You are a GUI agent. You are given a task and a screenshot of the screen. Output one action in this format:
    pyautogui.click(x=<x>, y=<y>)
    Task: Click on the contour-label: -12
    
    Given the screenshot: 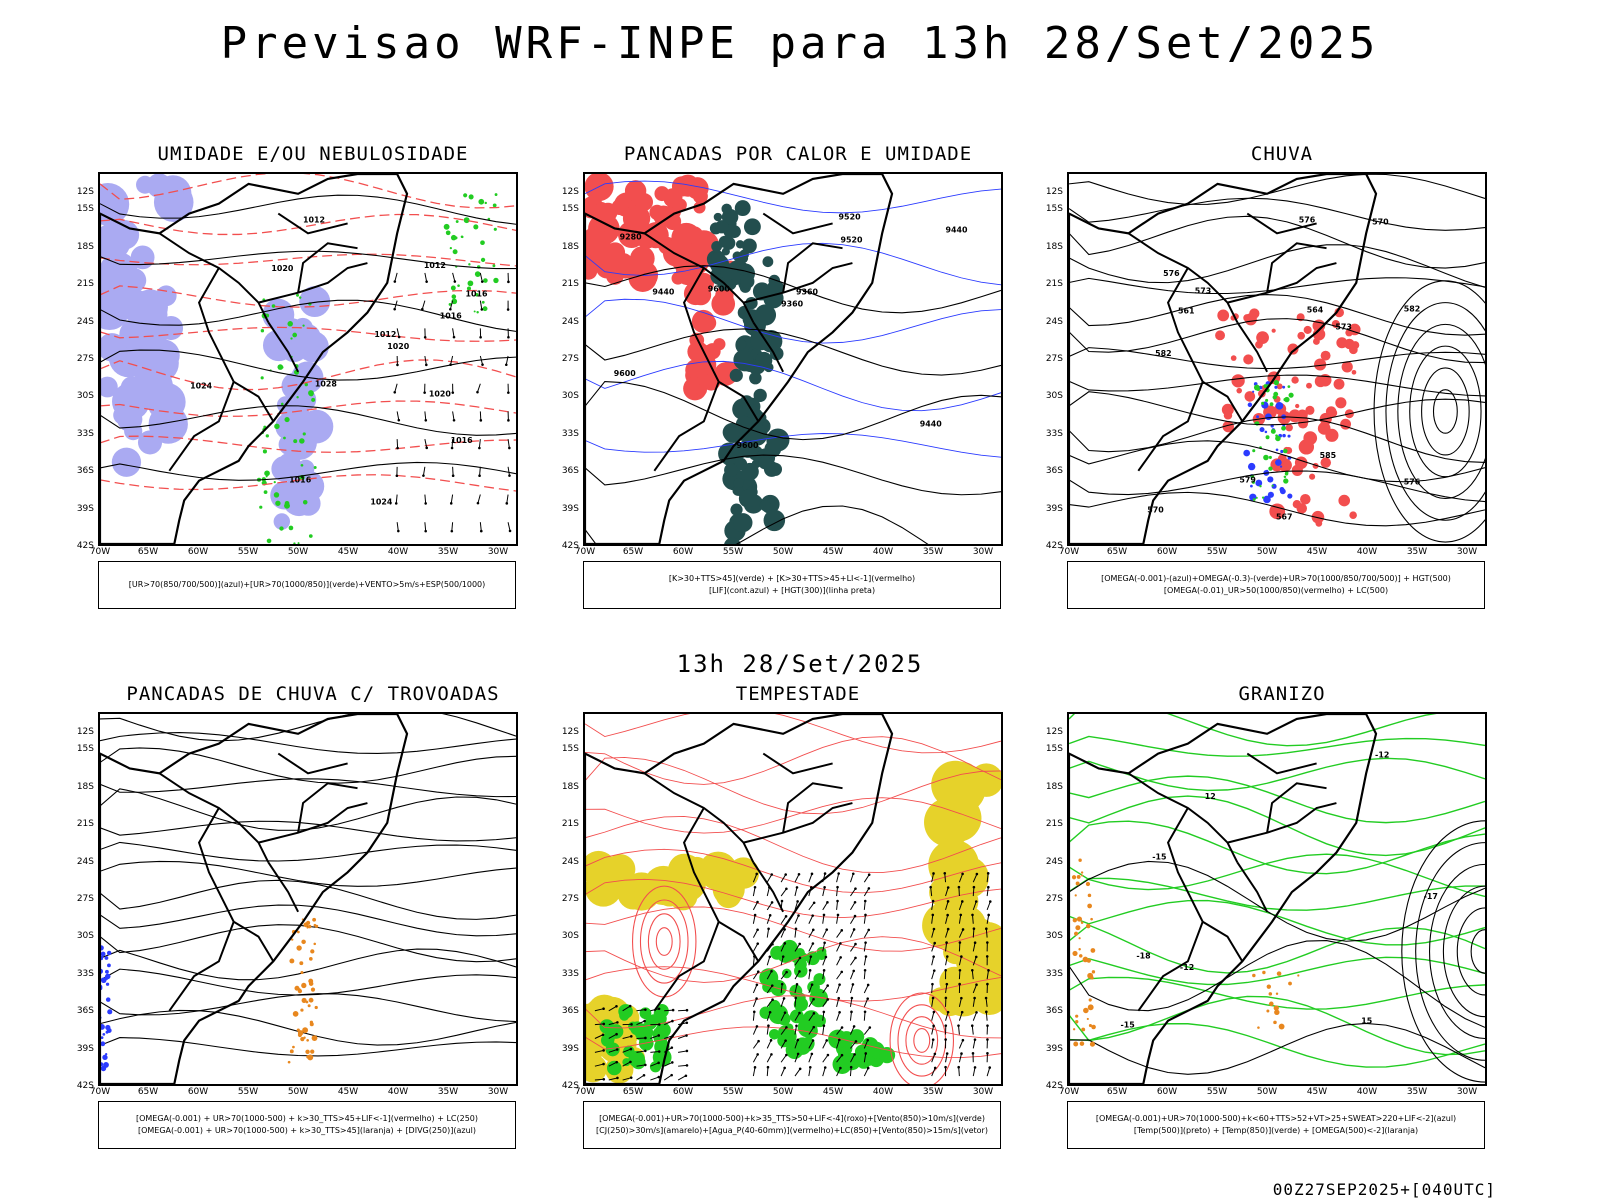 What is the action you would take?
    pyautogui.click(x=1187, y=967)
    